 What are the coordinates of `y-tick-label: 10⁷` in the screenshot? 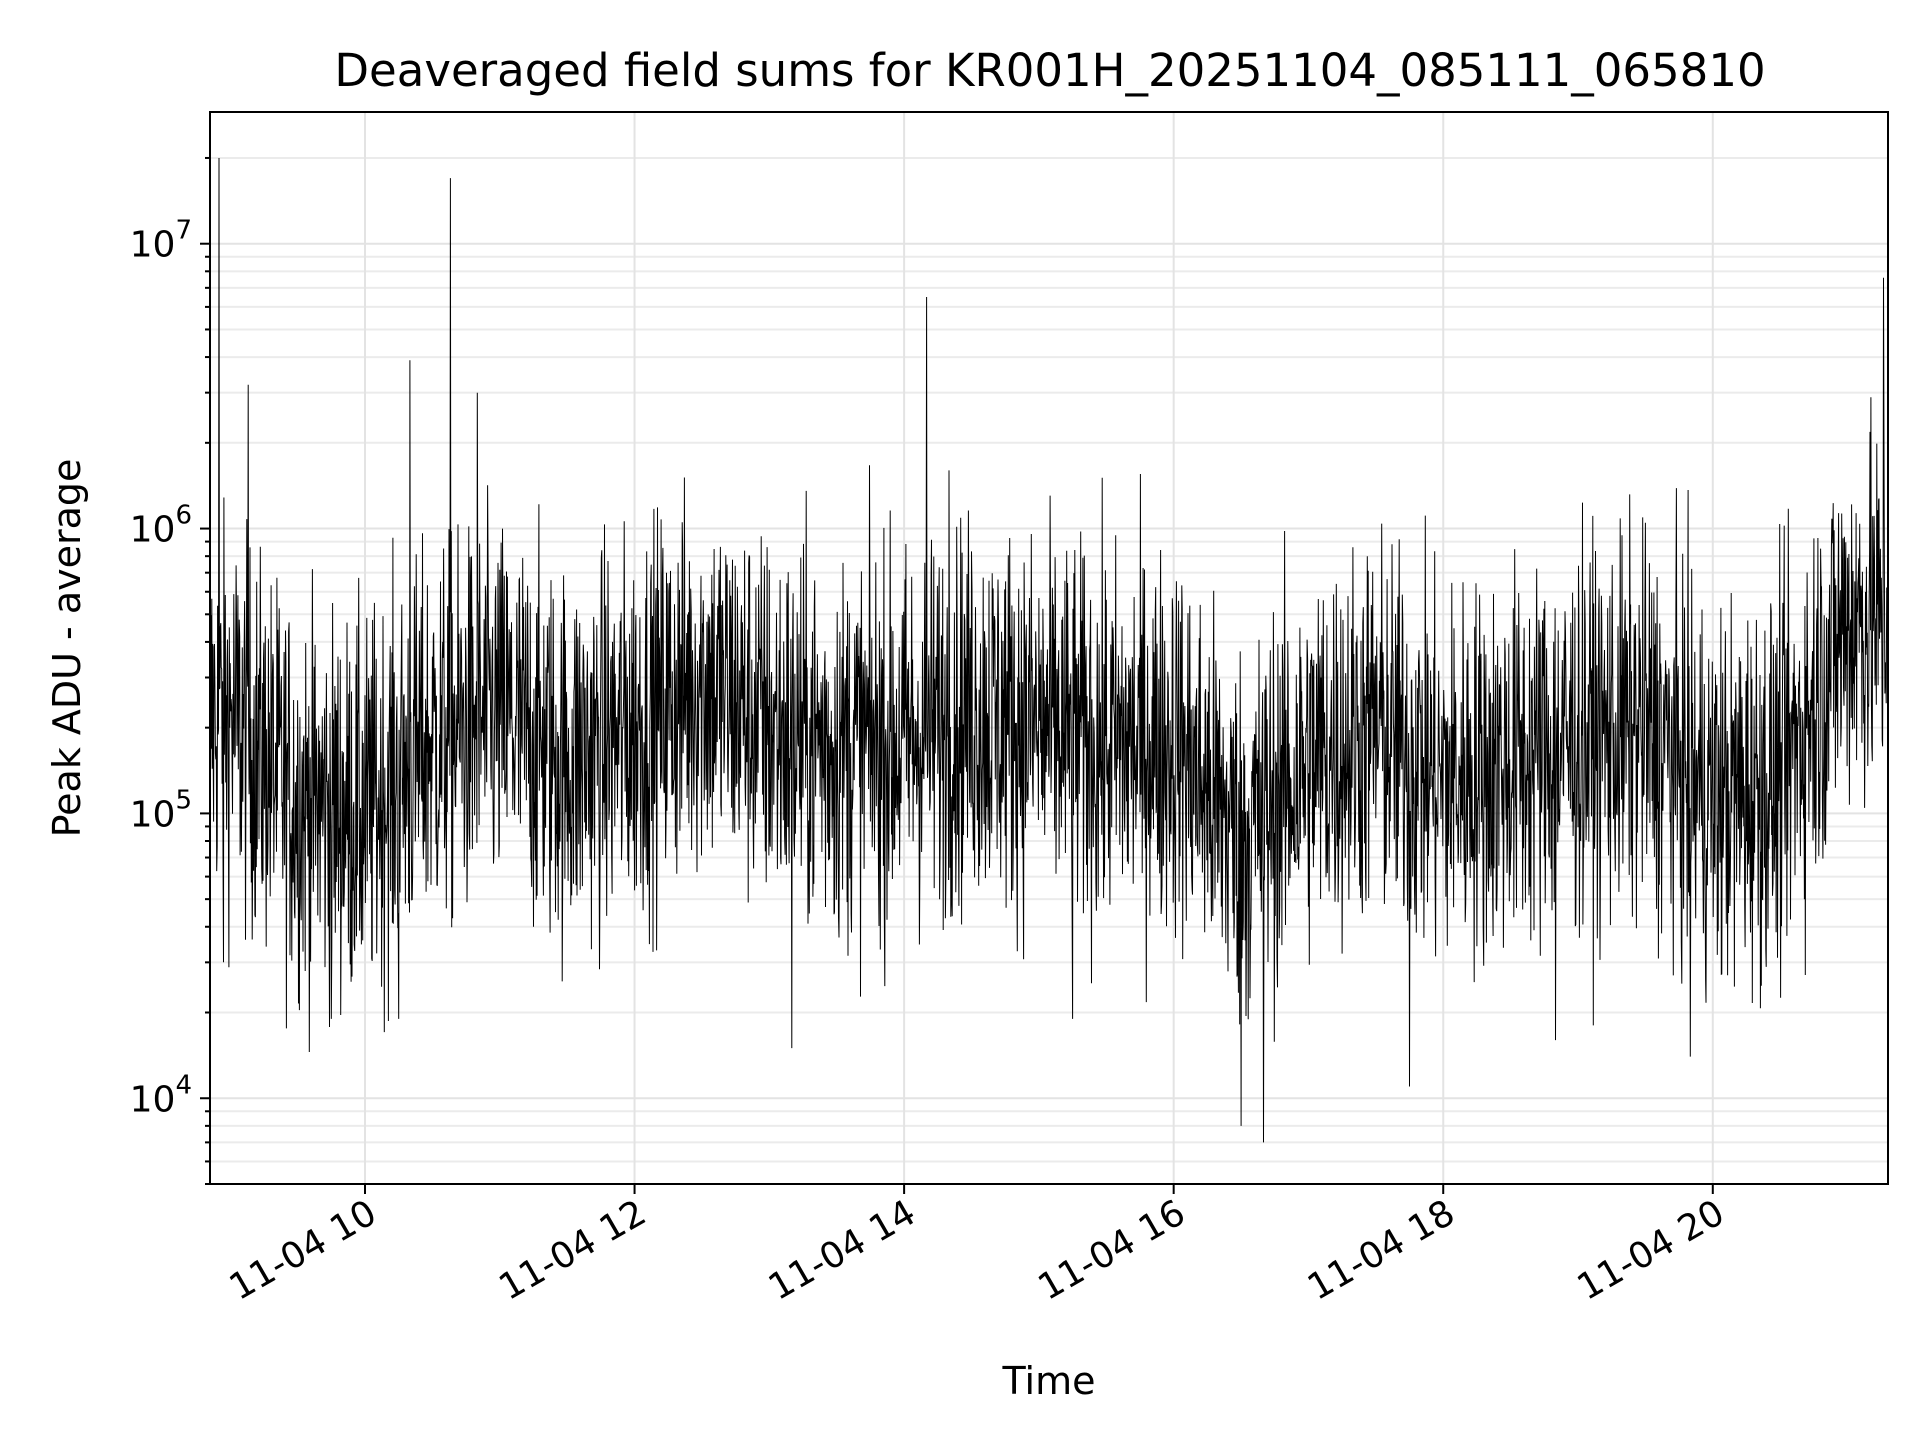 It's located at (161, 241).